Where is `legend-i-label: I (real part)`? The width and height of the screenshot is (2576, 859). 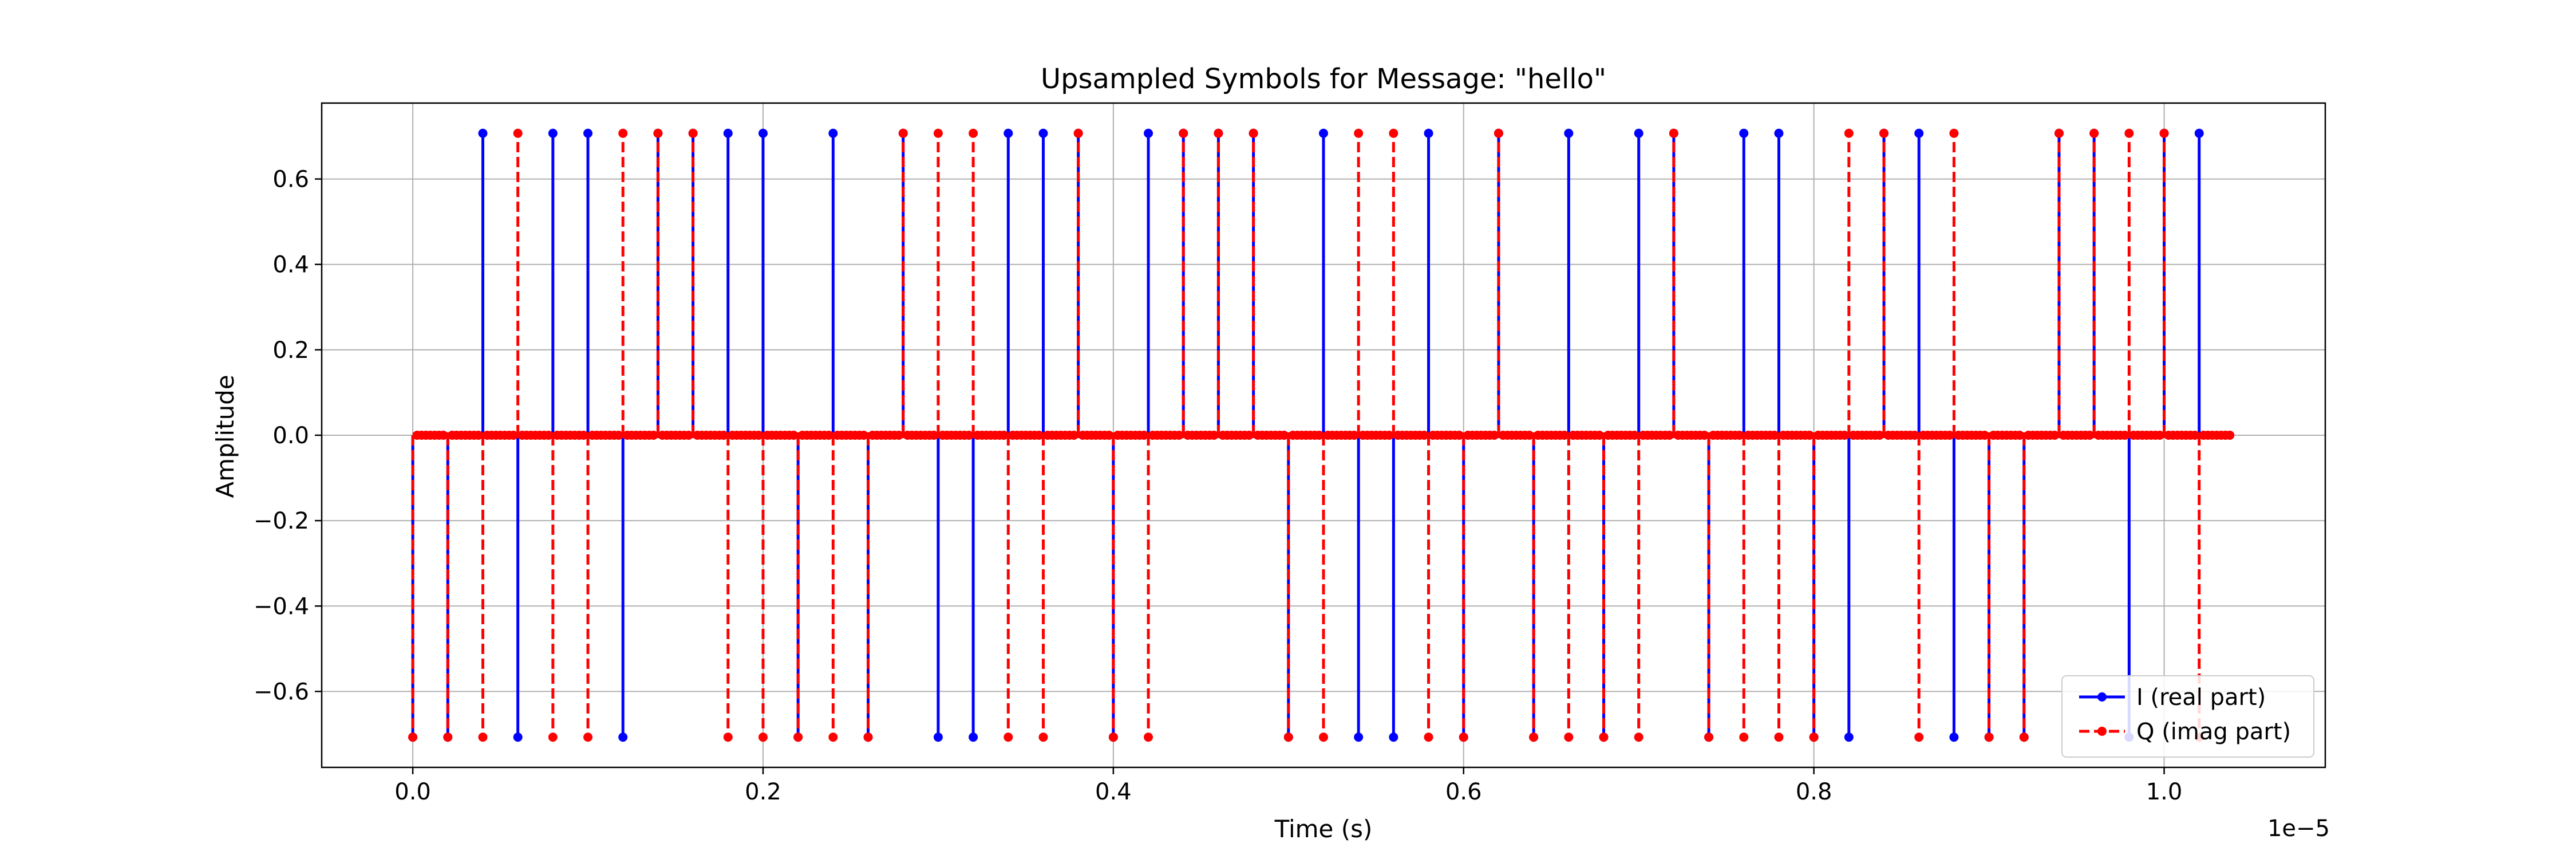 legend-i-label: I (real part) is located at coordinates (2201, 697).